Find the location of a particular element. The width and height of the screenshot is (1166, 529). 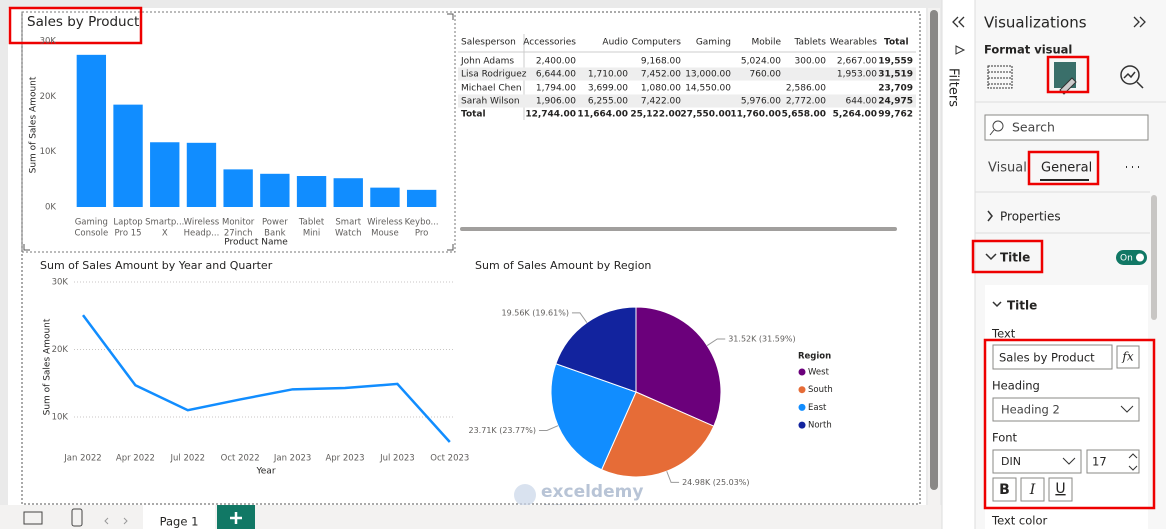

cell: 5,024.00 is located at coordinates (761, 62).